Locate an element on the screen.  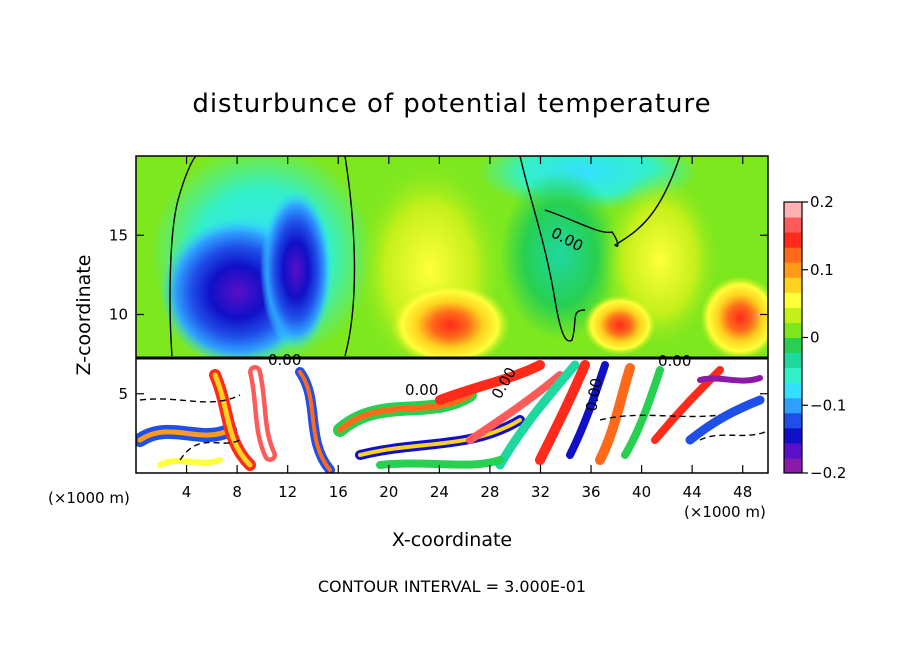
x-tick-label: 4 is located at coordinates (187, 492).